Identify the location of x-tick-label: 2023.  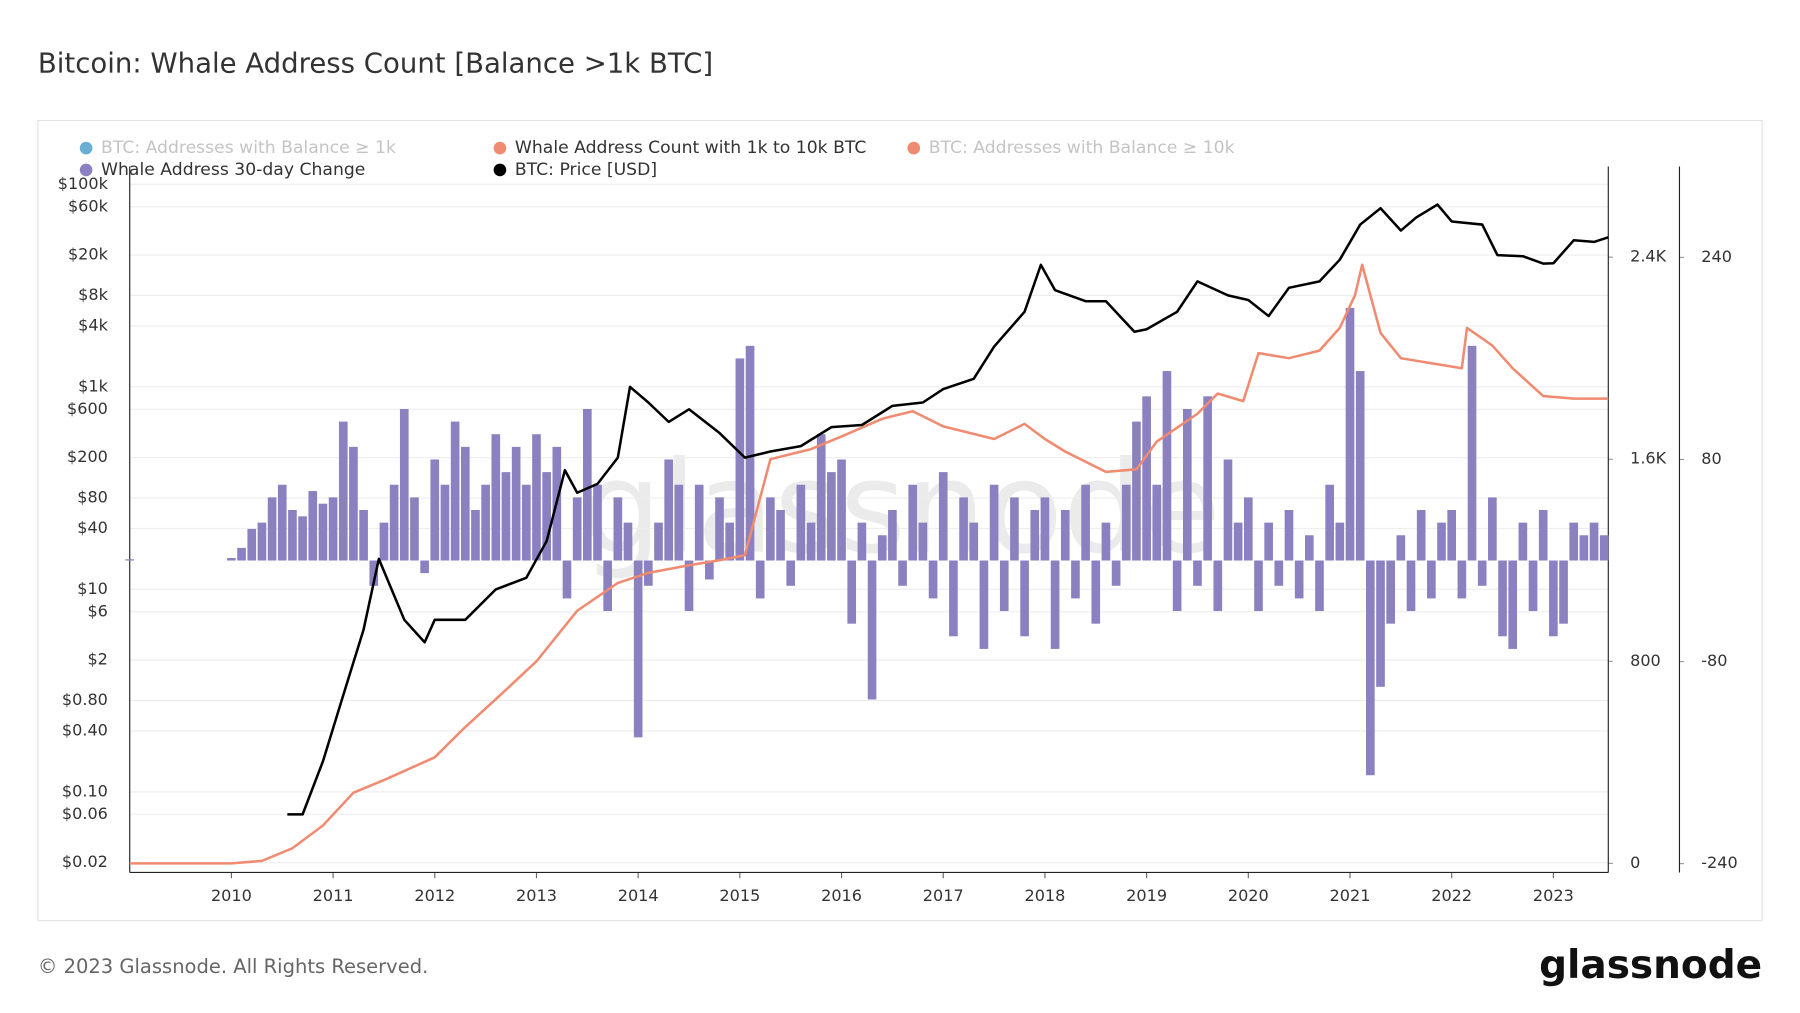
(1553, 895).